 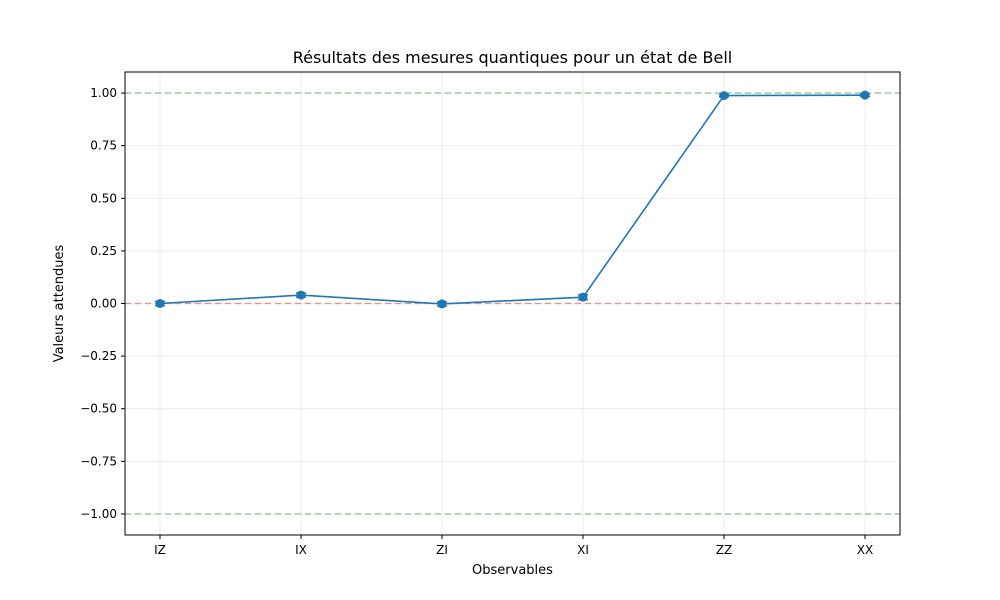 I want to click on y-tick-label: −0.75, so click(x=98, y=461).